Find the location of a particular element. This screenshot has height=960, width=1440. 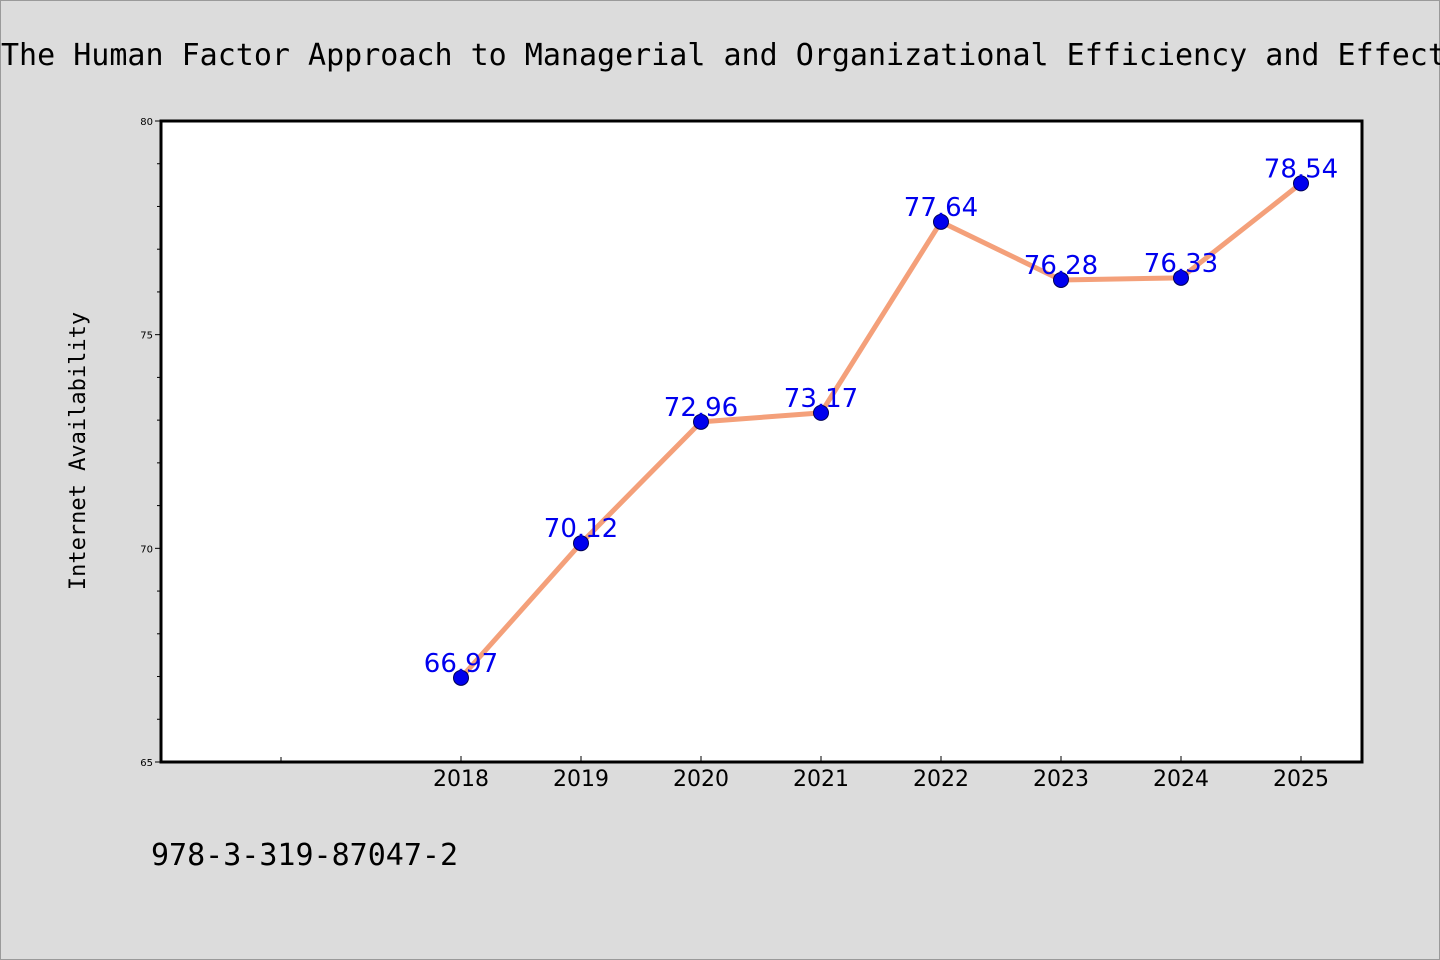

data-point-label: 78.54 is located at coordinates (1301, 169).